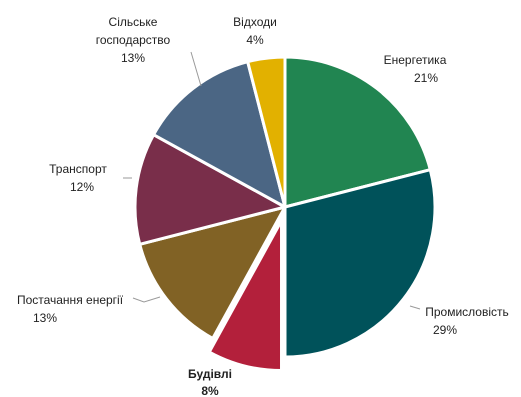 The height and width of the screenshot is (397, 521). Describe the element at coordinates (415, 60) in the screenshot. I see `slice-name-label-1: Енергетика` at that location.